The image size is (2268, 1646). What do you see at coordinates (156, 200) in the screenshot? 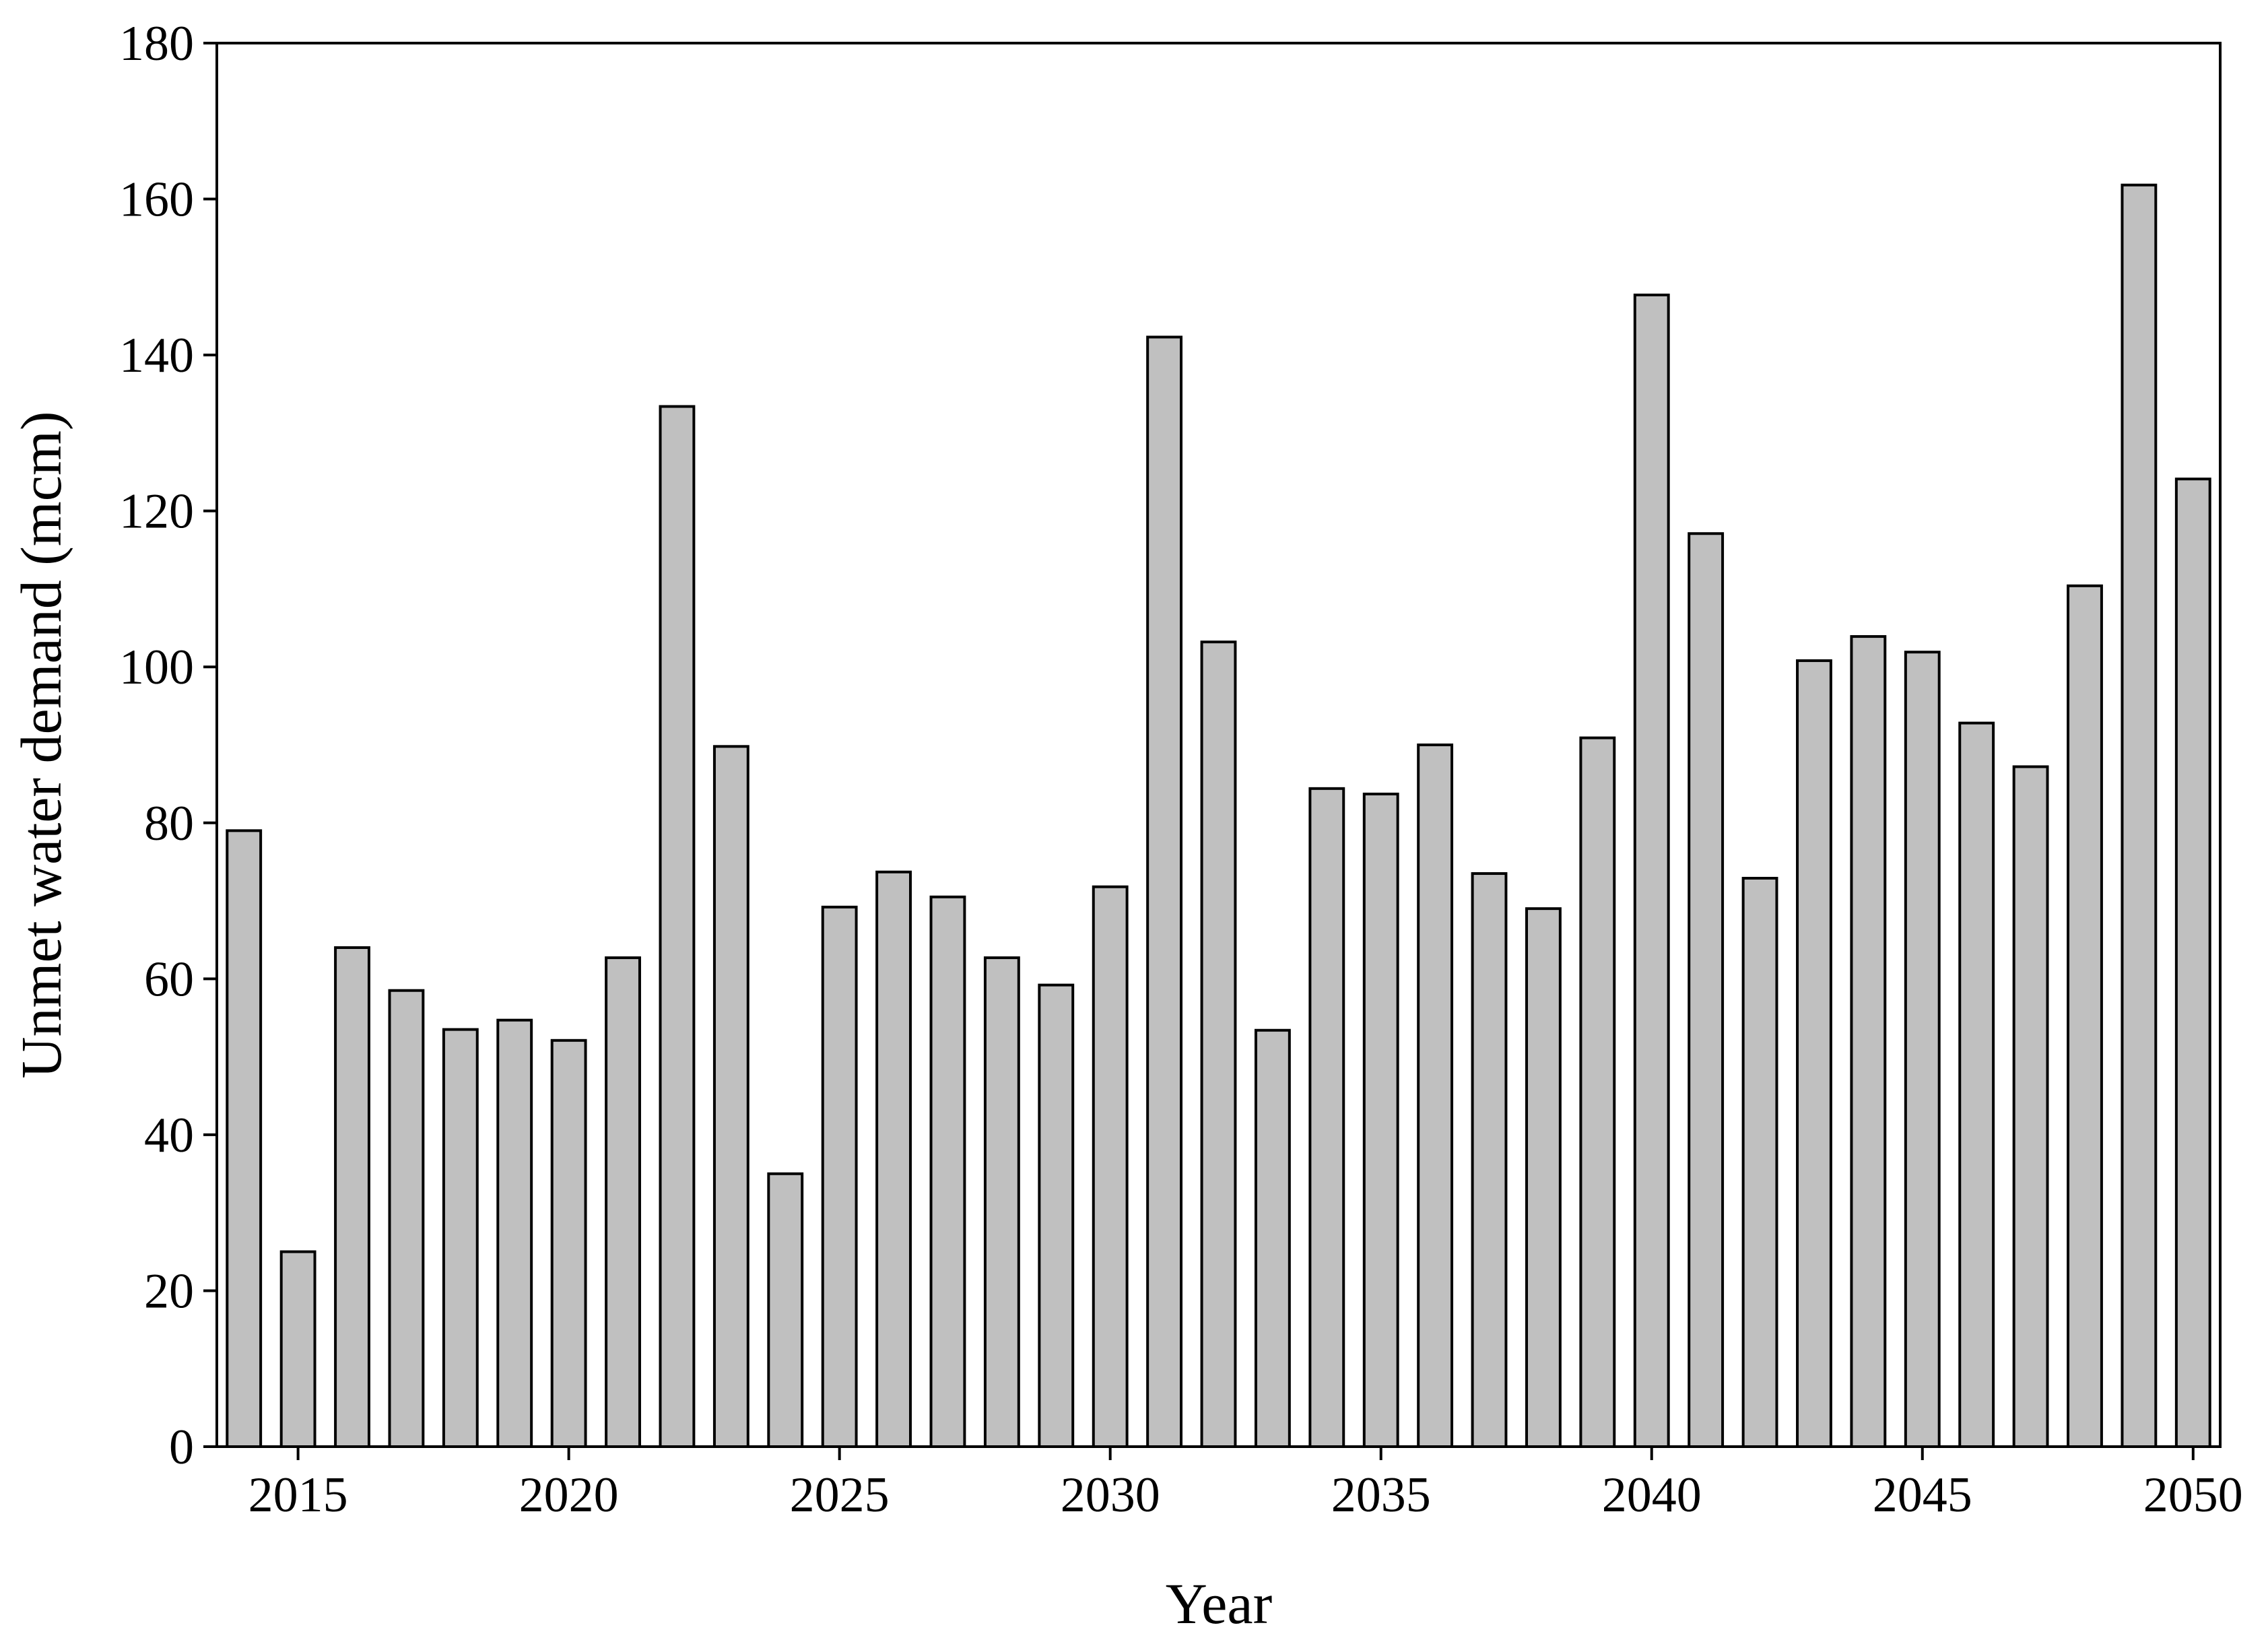
I see `y-tick-label: 160` at bounding box center [156, 200].